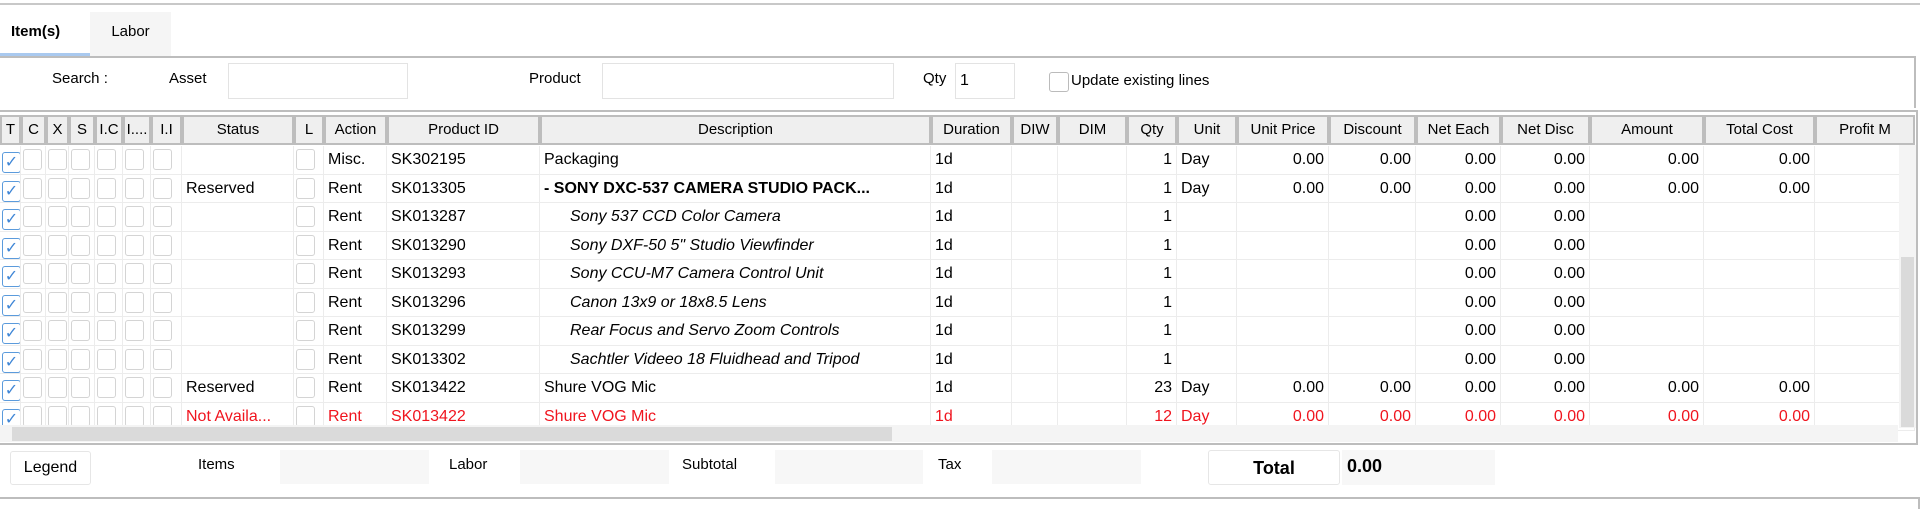  What do you see at coordinates (45, 34) in the screenshot?
I see `tab-items: Item(s)` at bounding box center [45, 34].